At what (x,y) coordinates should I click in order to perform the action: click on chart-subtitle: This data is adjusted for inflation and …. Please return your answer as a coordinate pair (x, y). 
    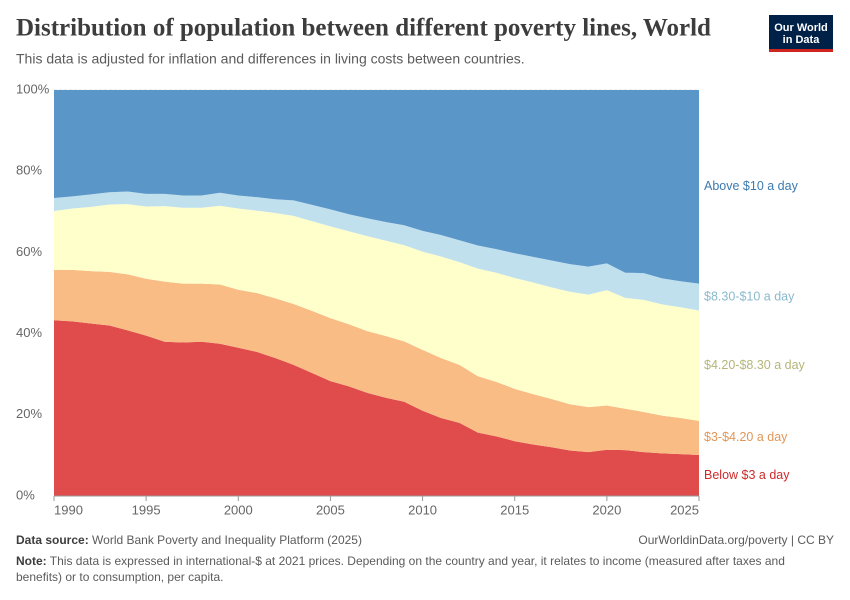
    Looking at the image, I should click on (270, 59).